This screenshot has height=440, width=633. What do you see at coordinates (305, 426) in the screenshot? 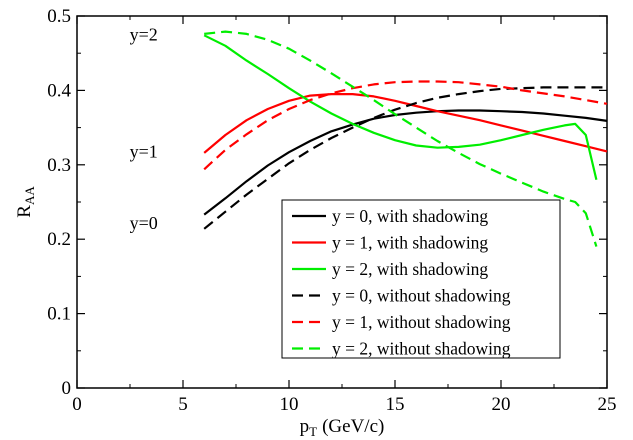
I see `x-axis-label-main: p` at bounding box center [305, 426].